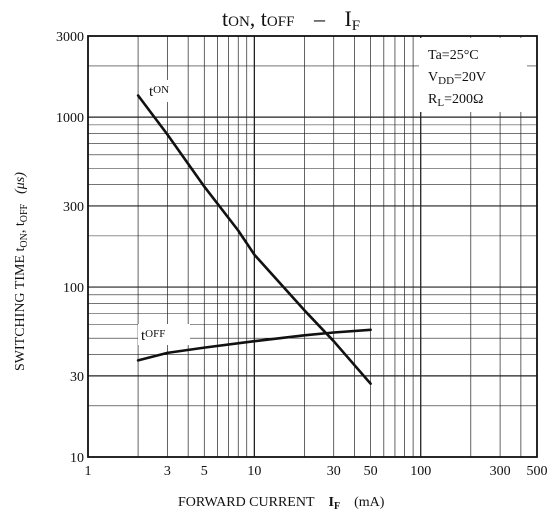 The height and width of the screenshot is (518, 553). Describe the element at coordinates (371, 471) in the screenshot. I see `x-tick-label: 50` at that location.